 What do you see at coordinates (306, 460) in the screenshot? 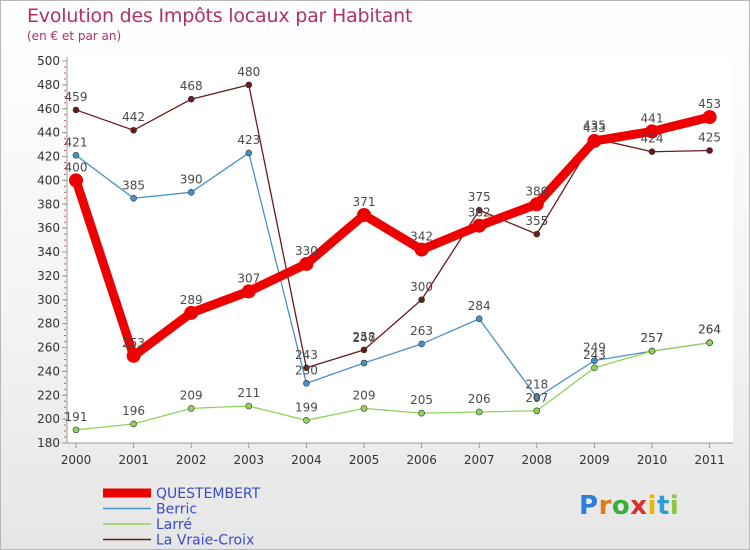
I see `x-tick-label-2004: 2004` at bounding box center [306, 460].